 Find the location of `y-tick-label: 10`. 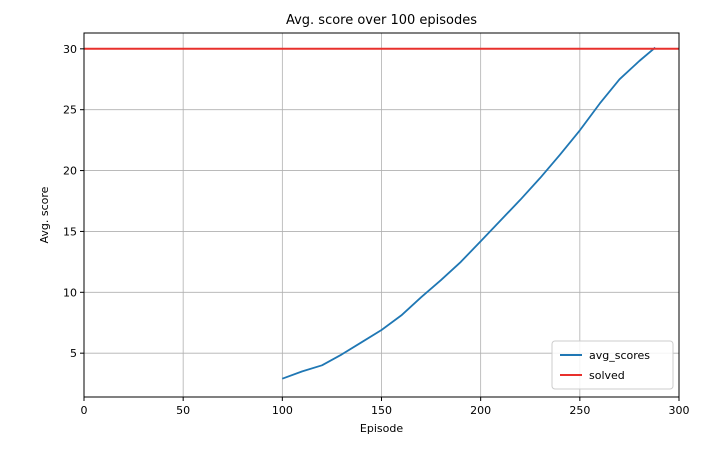

y-tick-label: 10 is located at coordinates (70, 292).